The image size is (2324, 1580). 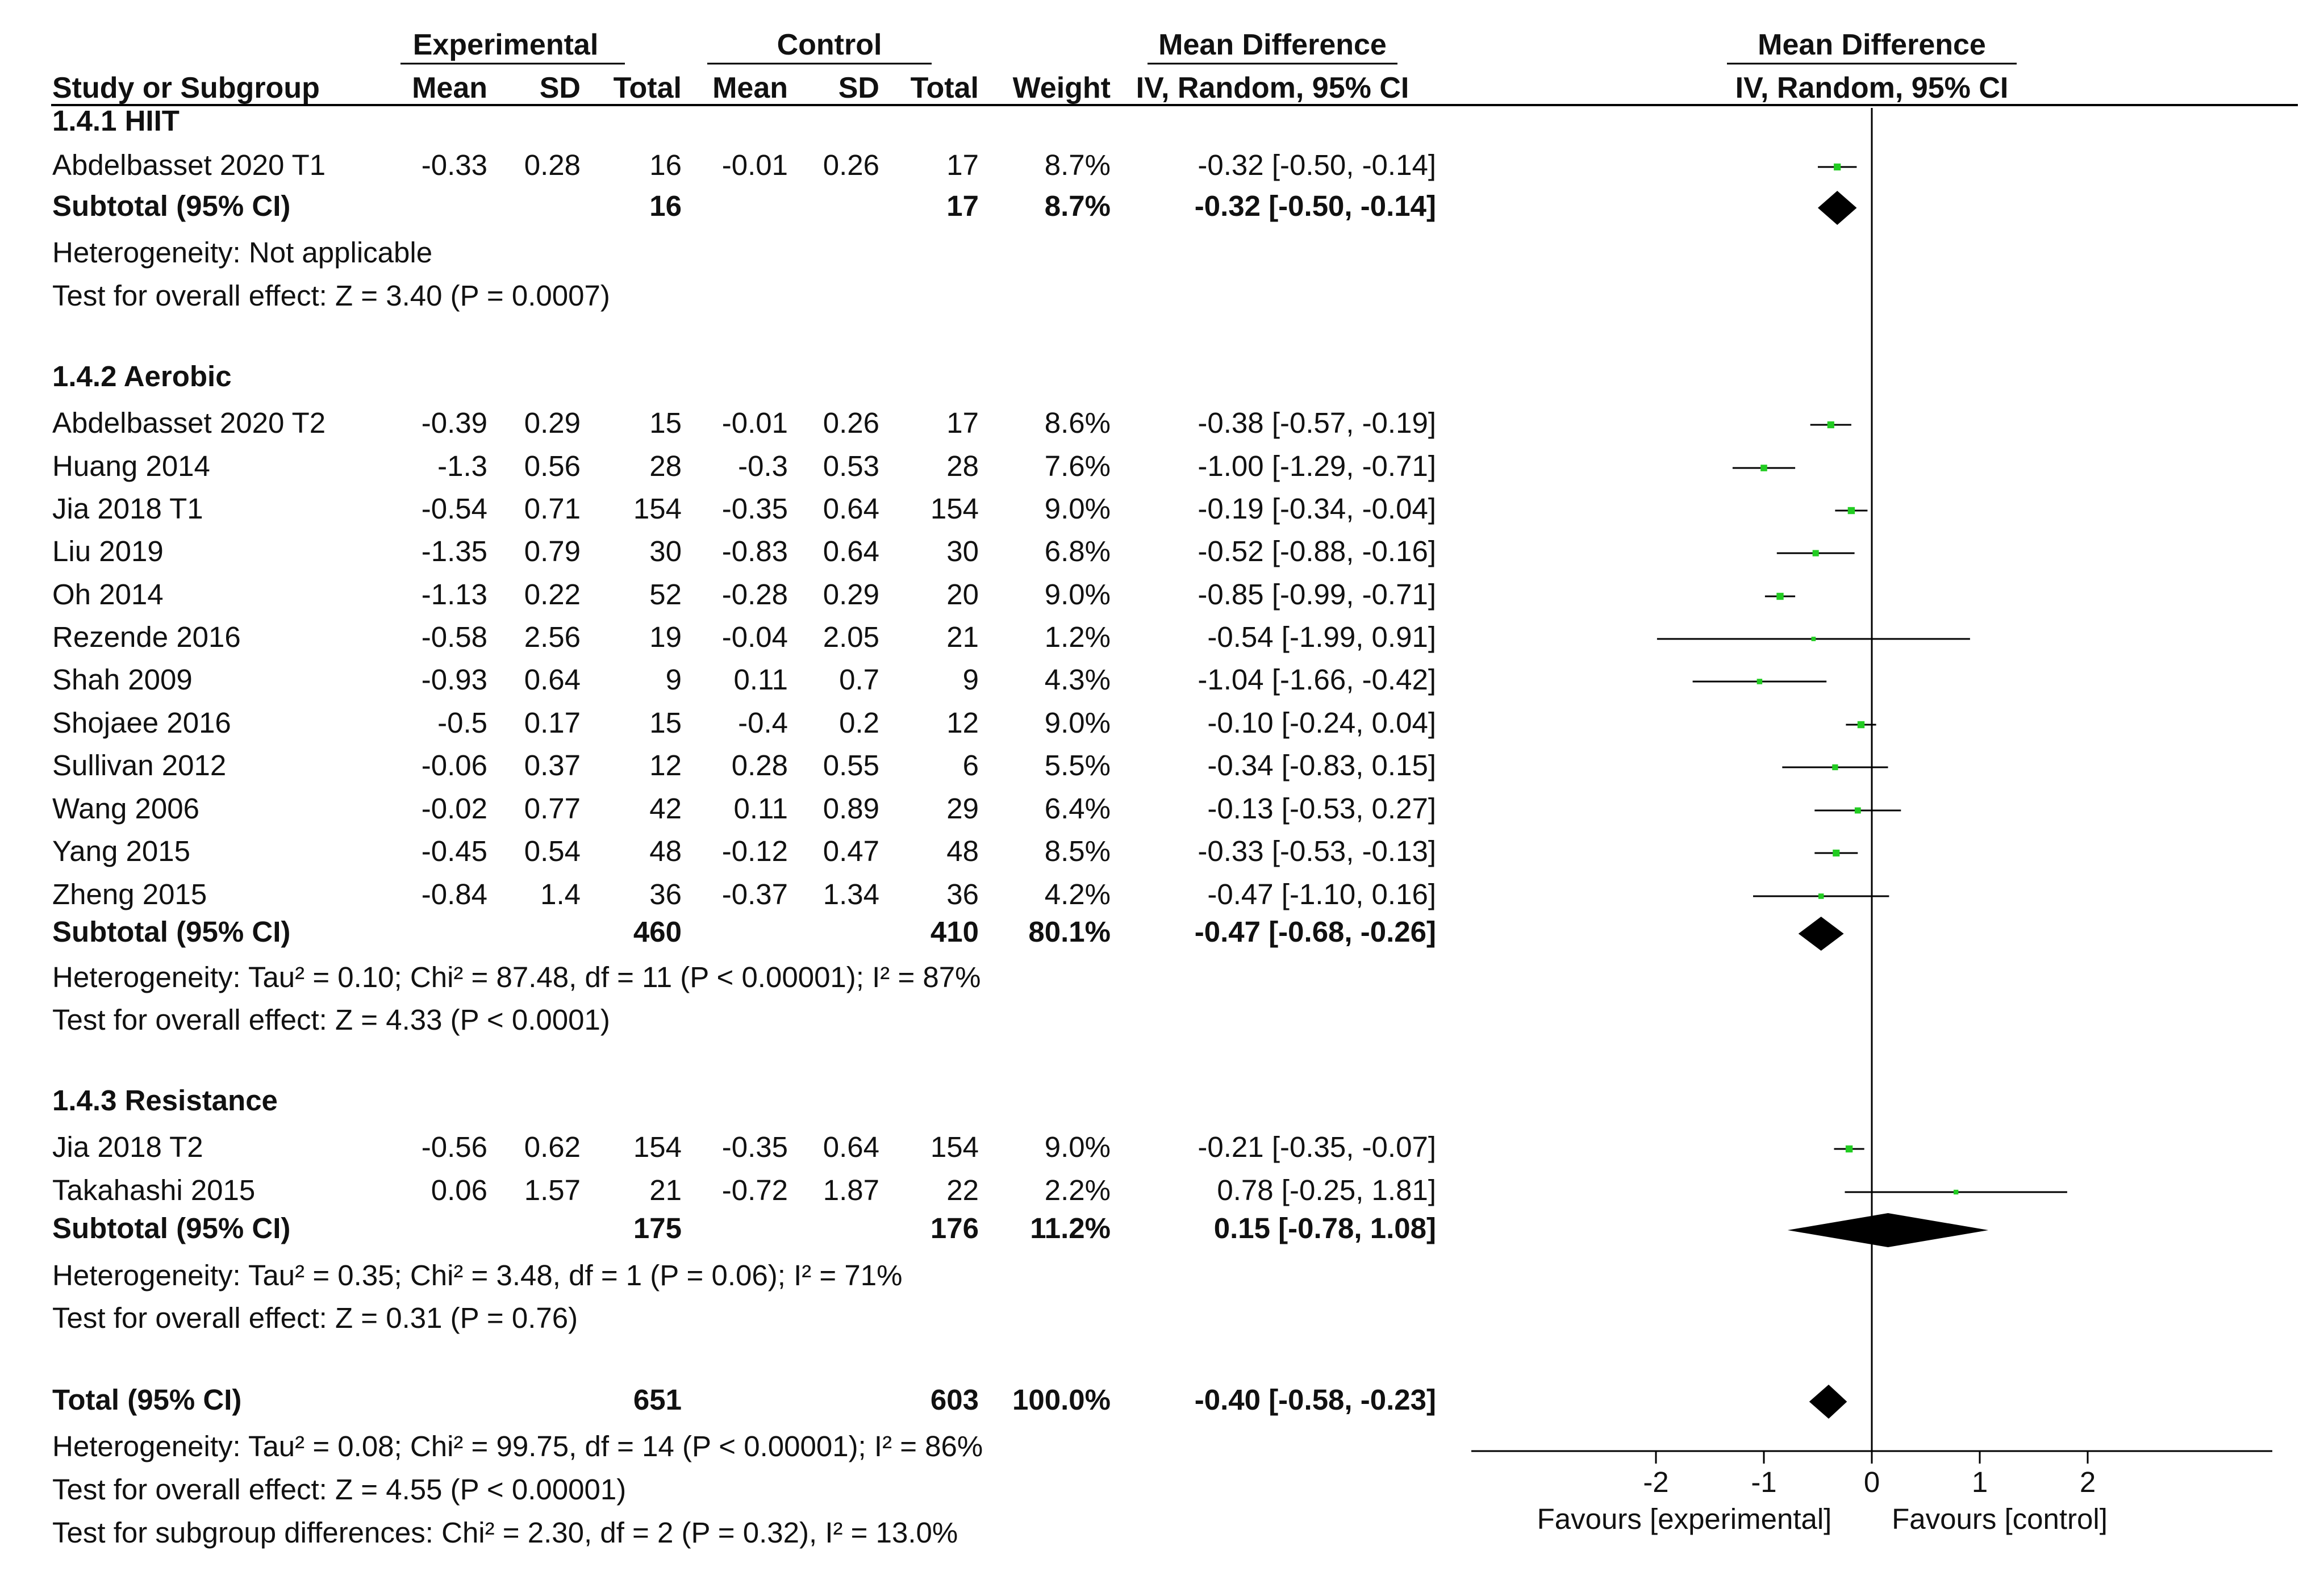 I want to click on total-ci: -0.40 [-0.58, -0.23], so click(x=1316, y=1399).